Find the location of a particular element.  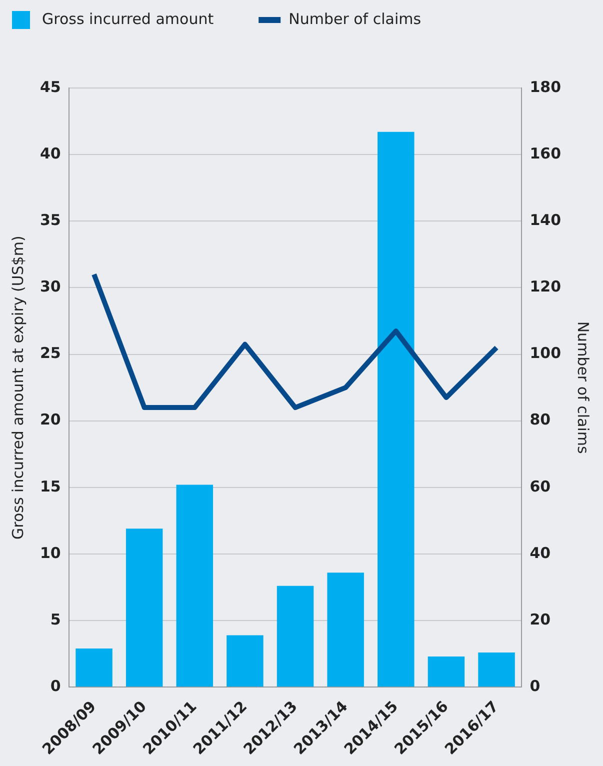

legend-label: Number of claims is located at coordinates (355, 19).